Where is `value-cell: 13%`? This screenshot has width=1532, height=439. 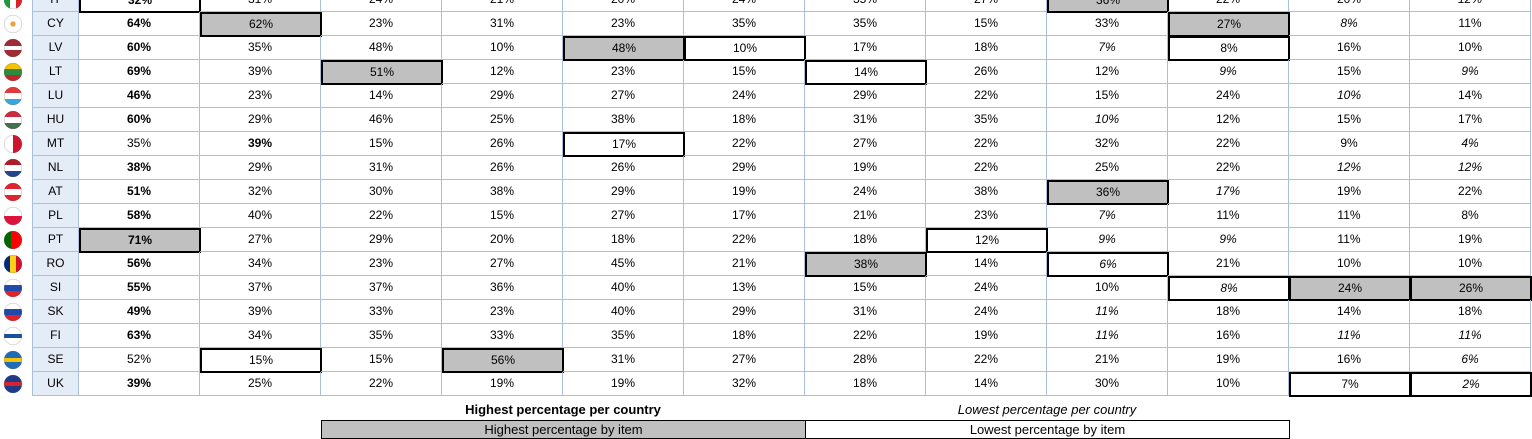
value-cell: 13% is located at coordinates (744, 288).